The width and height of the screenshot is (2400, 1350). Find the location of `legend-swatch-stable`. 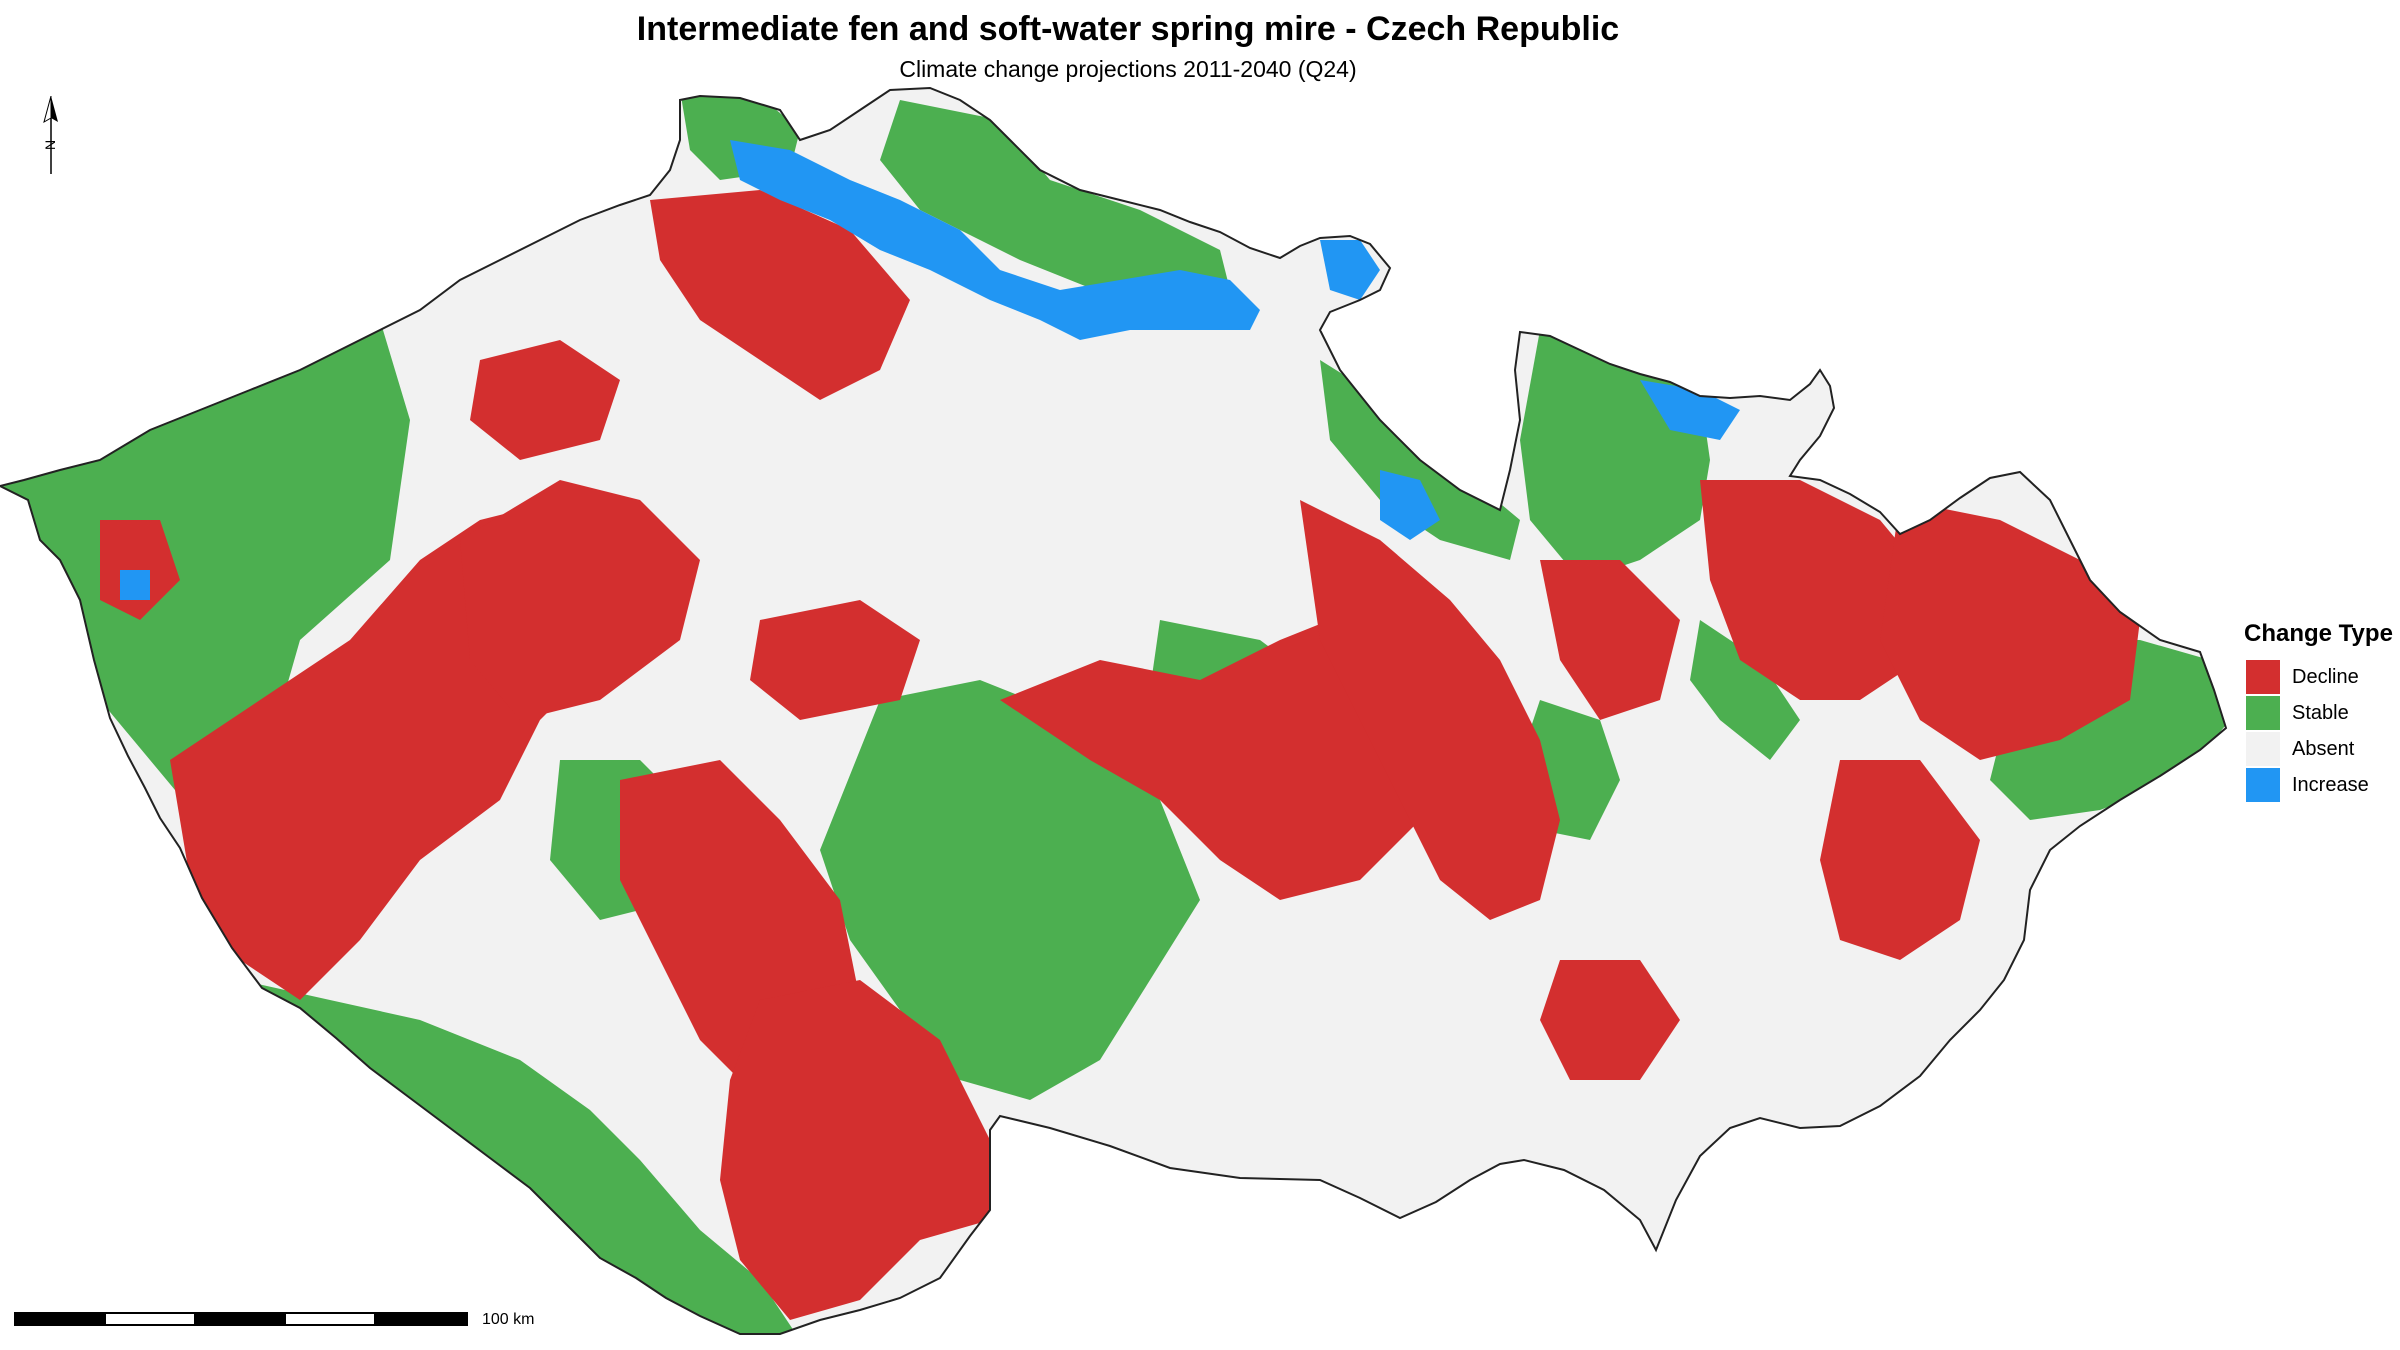

legend-swatch-stable is located at coordinates (2263, 713).